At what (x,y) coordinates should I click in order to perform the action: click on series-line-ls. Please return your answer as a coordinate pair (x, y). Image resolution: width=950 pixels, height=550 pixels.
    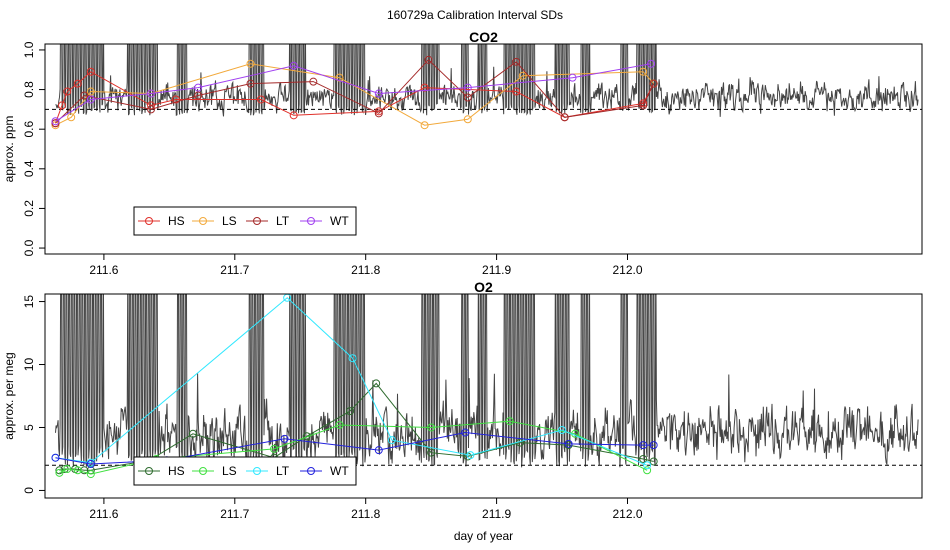
    Looking at the image, I should click on (355, 94).